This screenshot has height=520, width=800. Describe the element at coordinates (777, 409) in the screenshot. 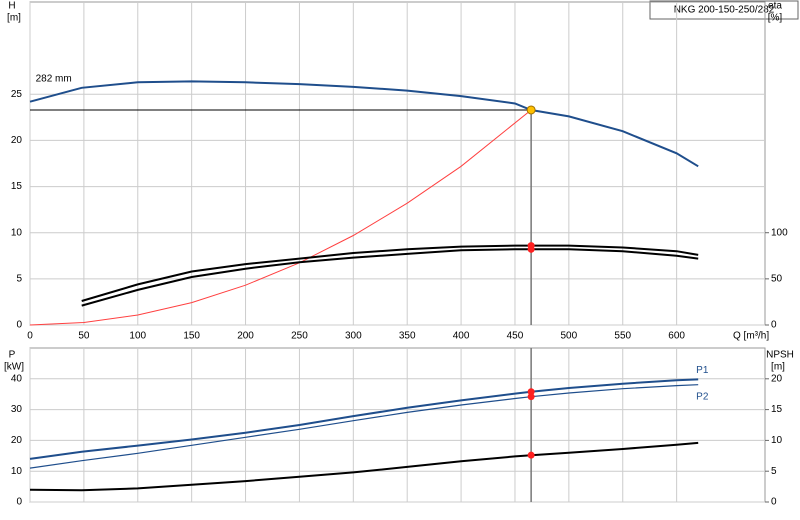

I see `y2-tick-label: 15` at that location.